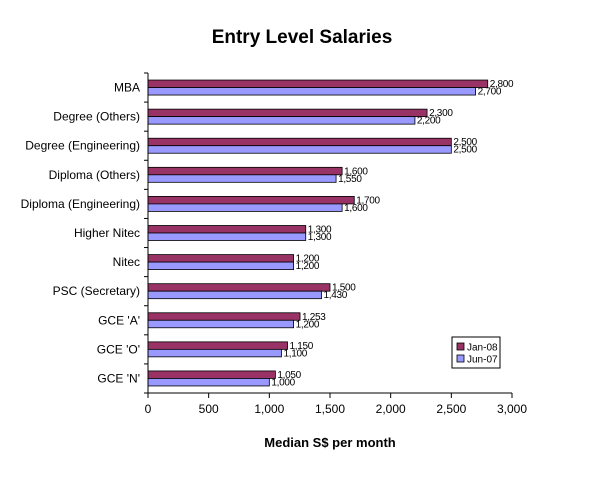 This screenshot has width=605, height=477. I want to click on data-label: 1,000, so click(283, 382).